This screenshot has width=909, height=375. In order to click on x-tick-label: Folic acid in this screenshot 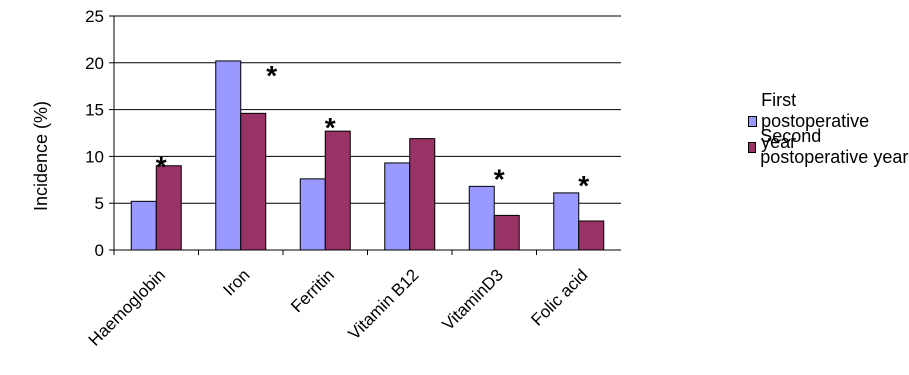, I will do `click(559, 297)`.